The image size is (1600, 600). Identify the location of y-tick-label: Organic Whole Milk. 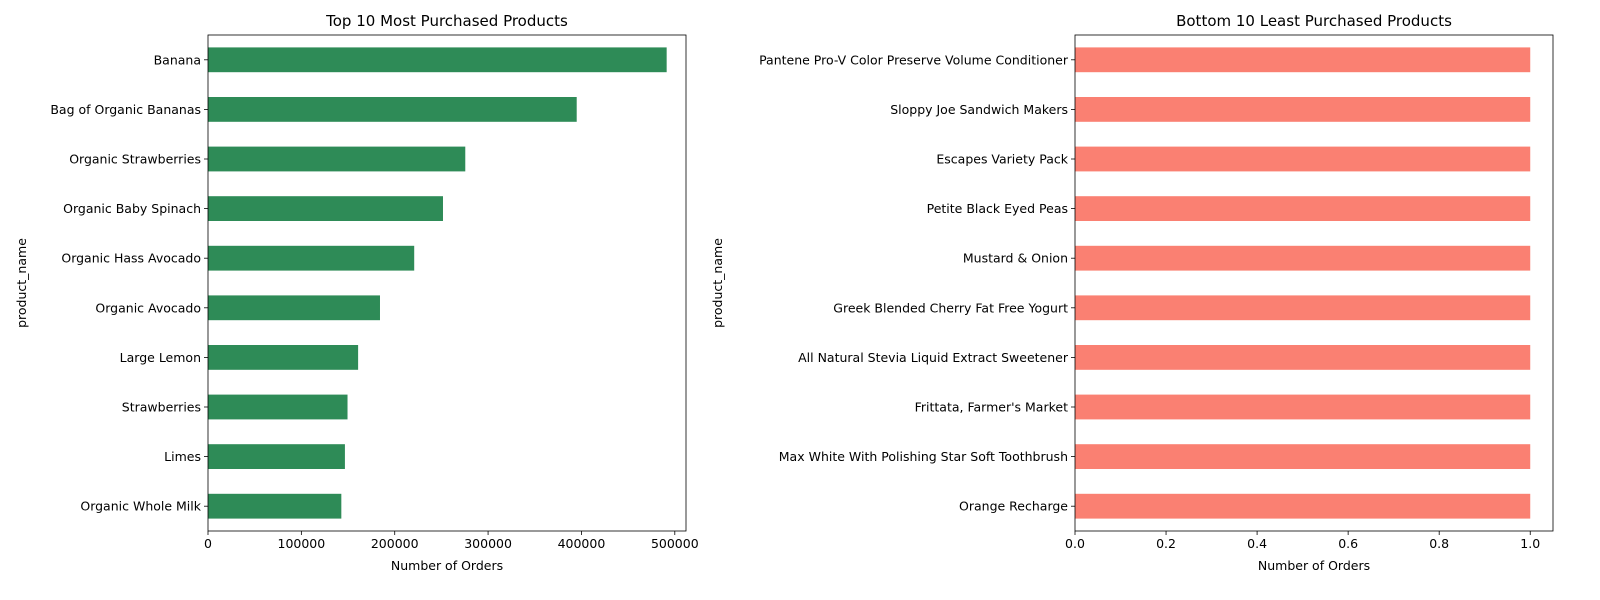
(140, 506).